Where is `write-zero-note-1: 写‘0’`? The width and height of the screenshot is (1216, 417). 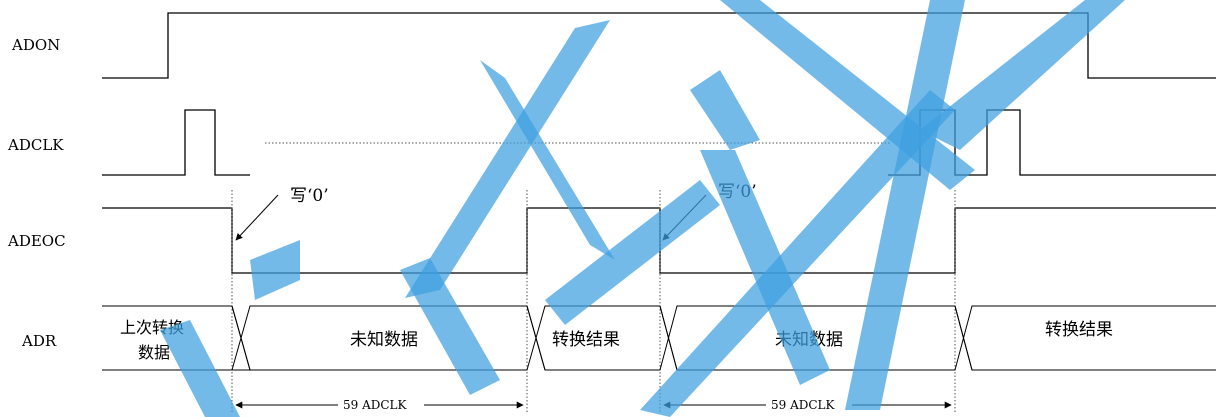
write-zero-note-1: 写‘0’ is located at coordinates (309, 196).